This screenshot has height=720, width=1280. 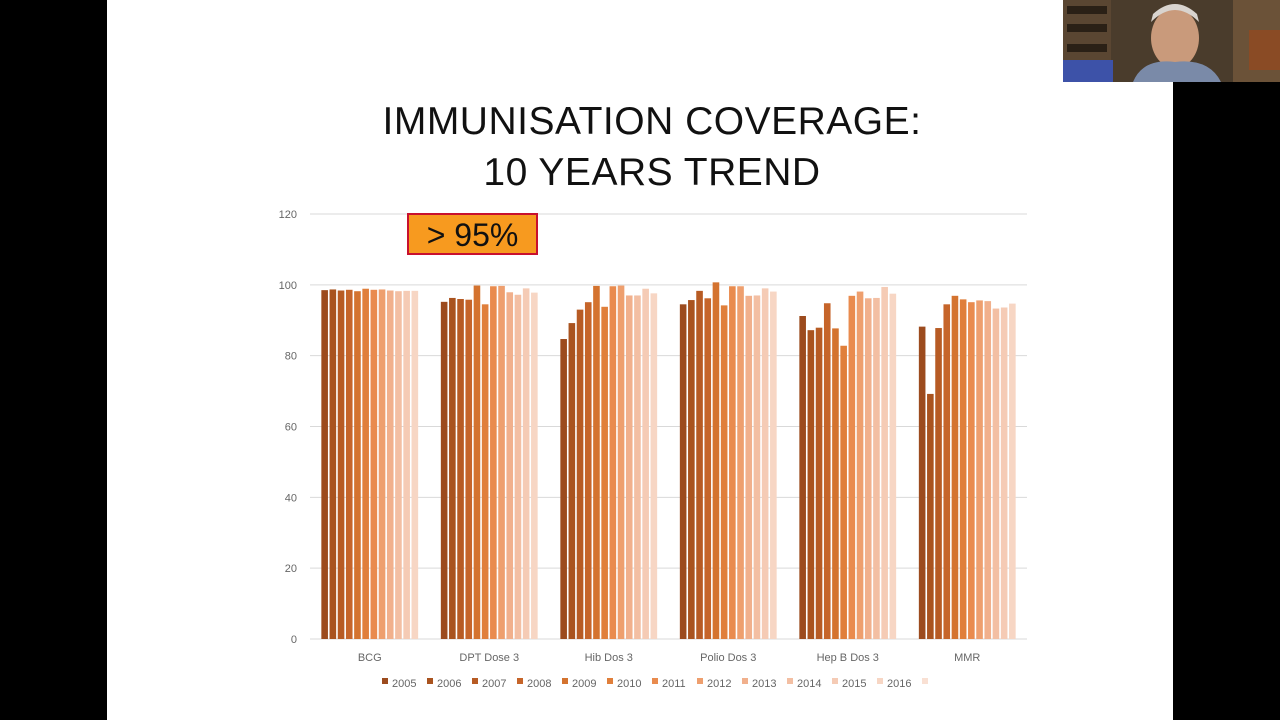 I want to click on bar-polio-dos-3-2007, so click(x=699, y=464).